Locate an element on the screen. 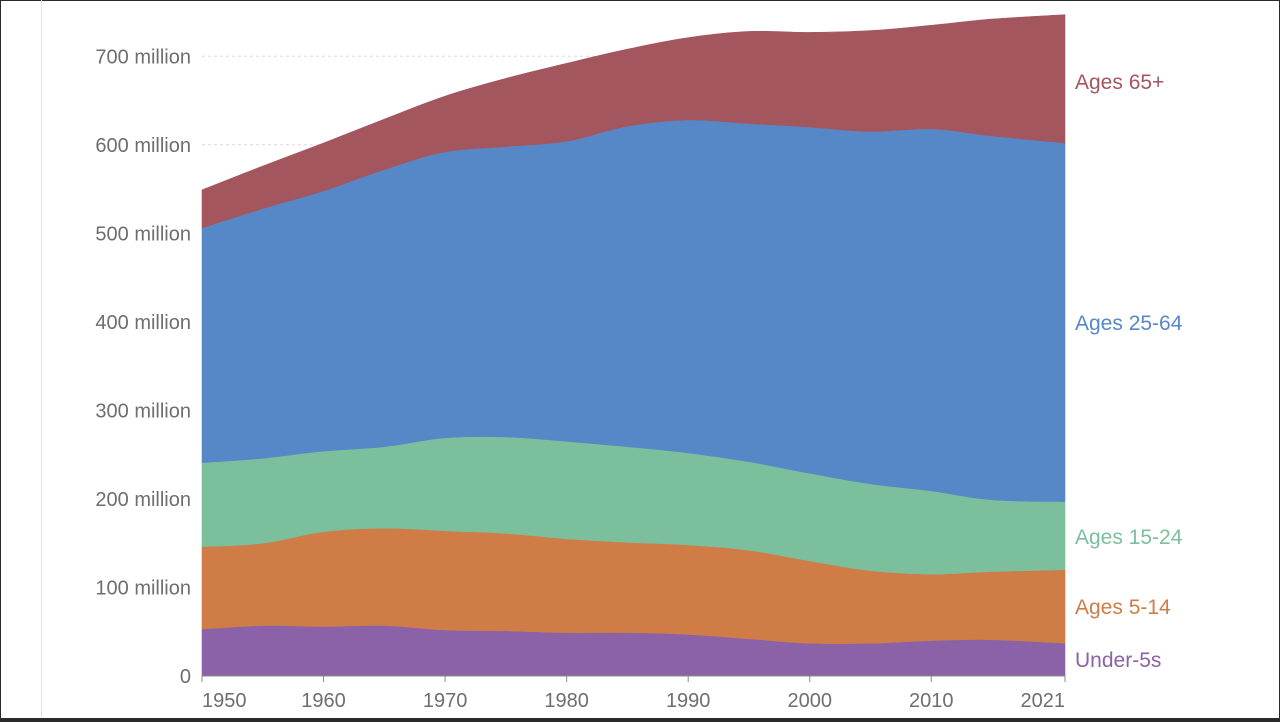 This screenshot has height=722, width=1280. x-tick-label: 2000 is located at coordinates (809, 701).